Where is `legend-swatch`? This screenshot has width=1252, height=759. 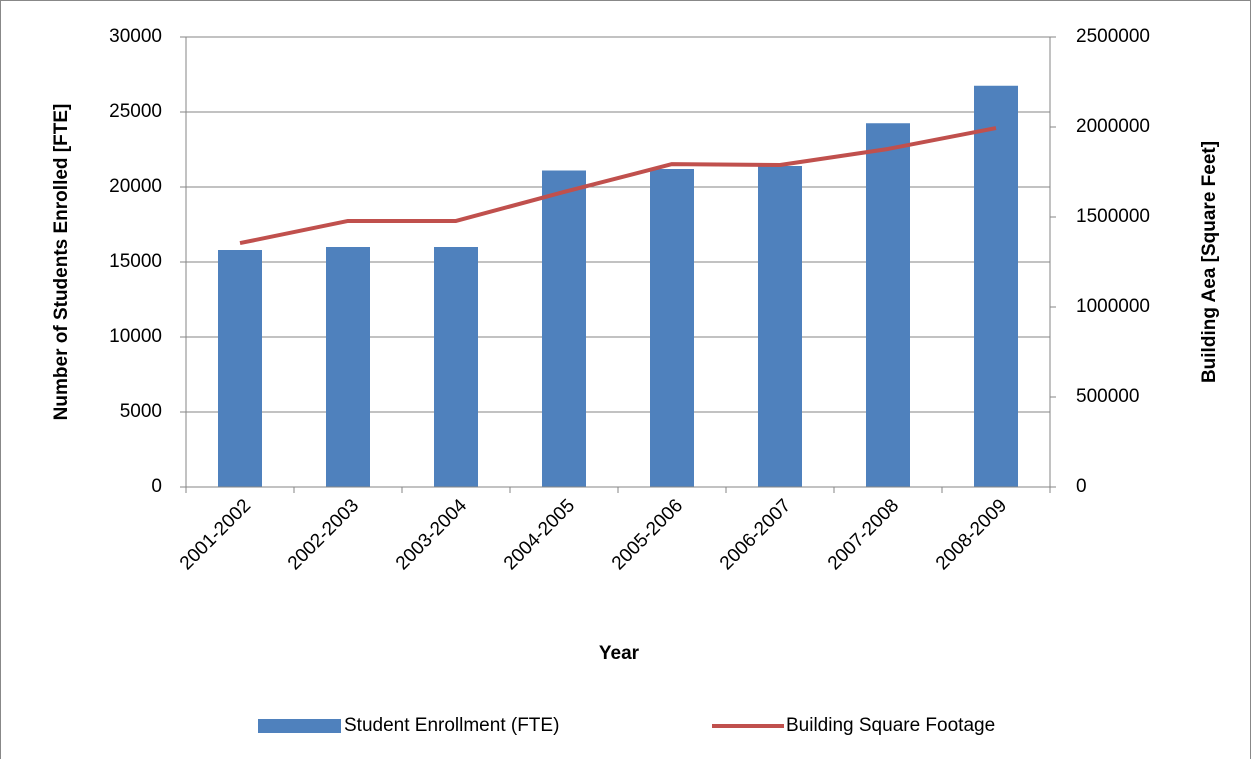
legend-swatch is located at coordinates (299, 726).